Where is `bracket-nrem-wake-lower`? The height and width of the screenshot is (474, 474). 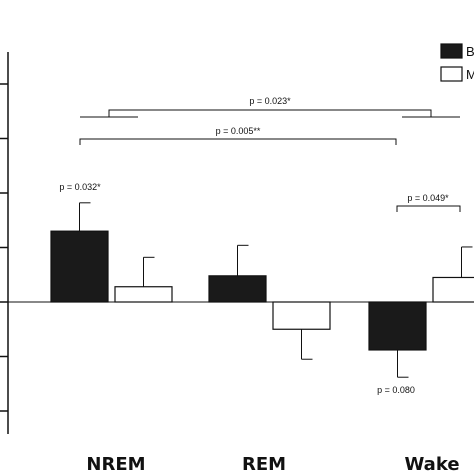 bracket-nrem-wake-lower is located at coordinates (238, 141).